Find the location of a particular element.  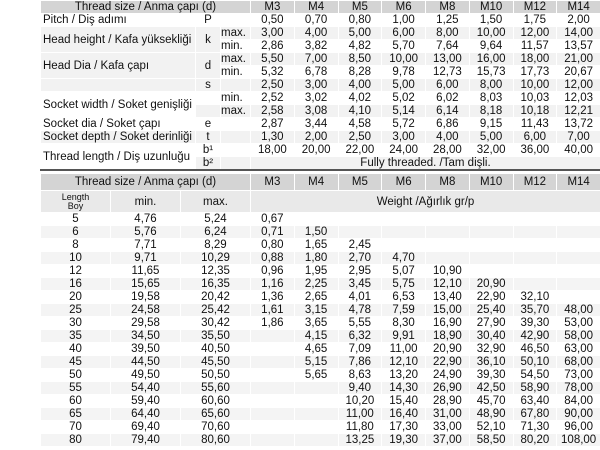

size-header: M4 is located at coordinates (316, 182).